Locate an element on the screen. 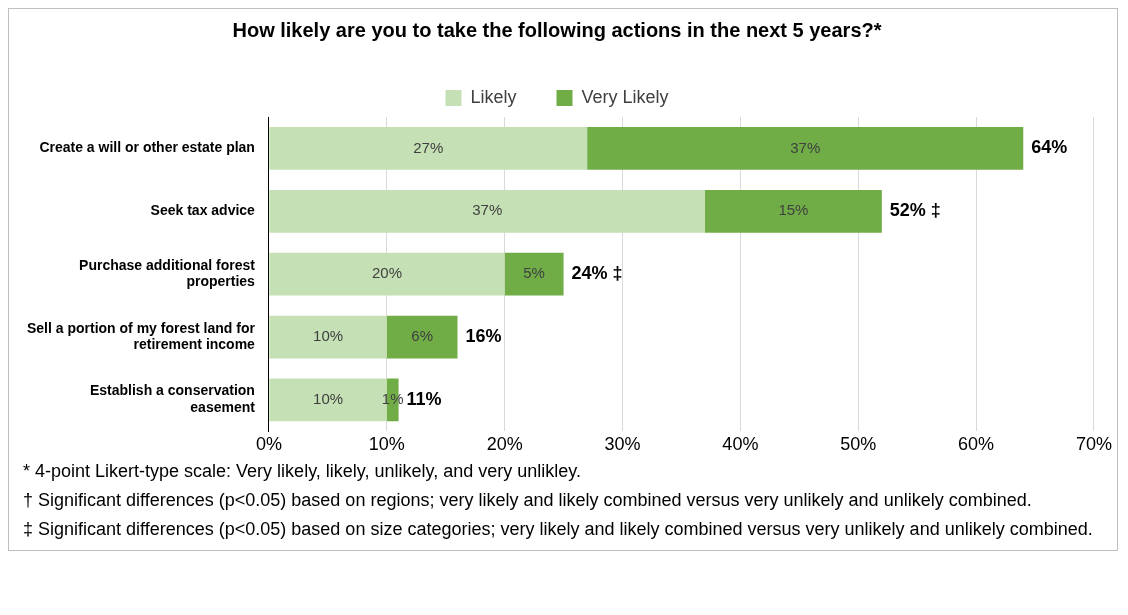 This screenshot has height=615, width=1128. data-label: 6% is located at coordinates (422, 336).